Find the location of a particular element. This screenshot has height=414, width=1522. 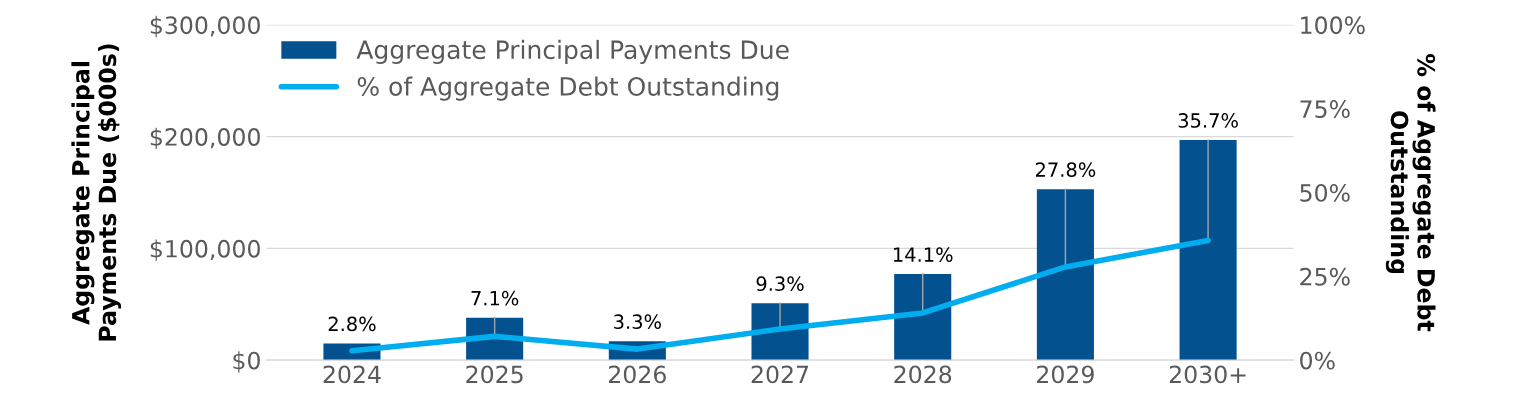

x-tick-label: 2026 is located at coordinates (637, 374).